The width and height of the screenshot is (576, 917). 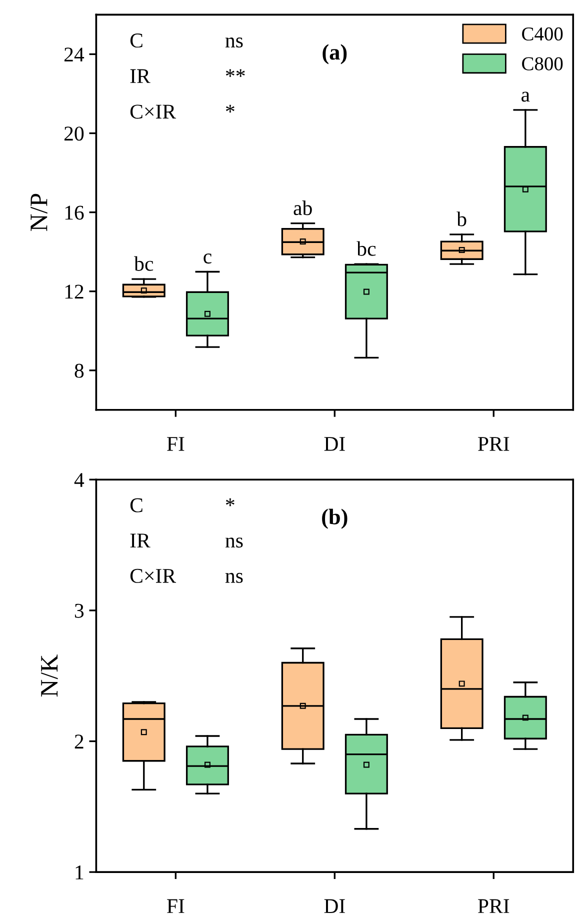 I want to click on annotation: c, so click(x=208, y=259).